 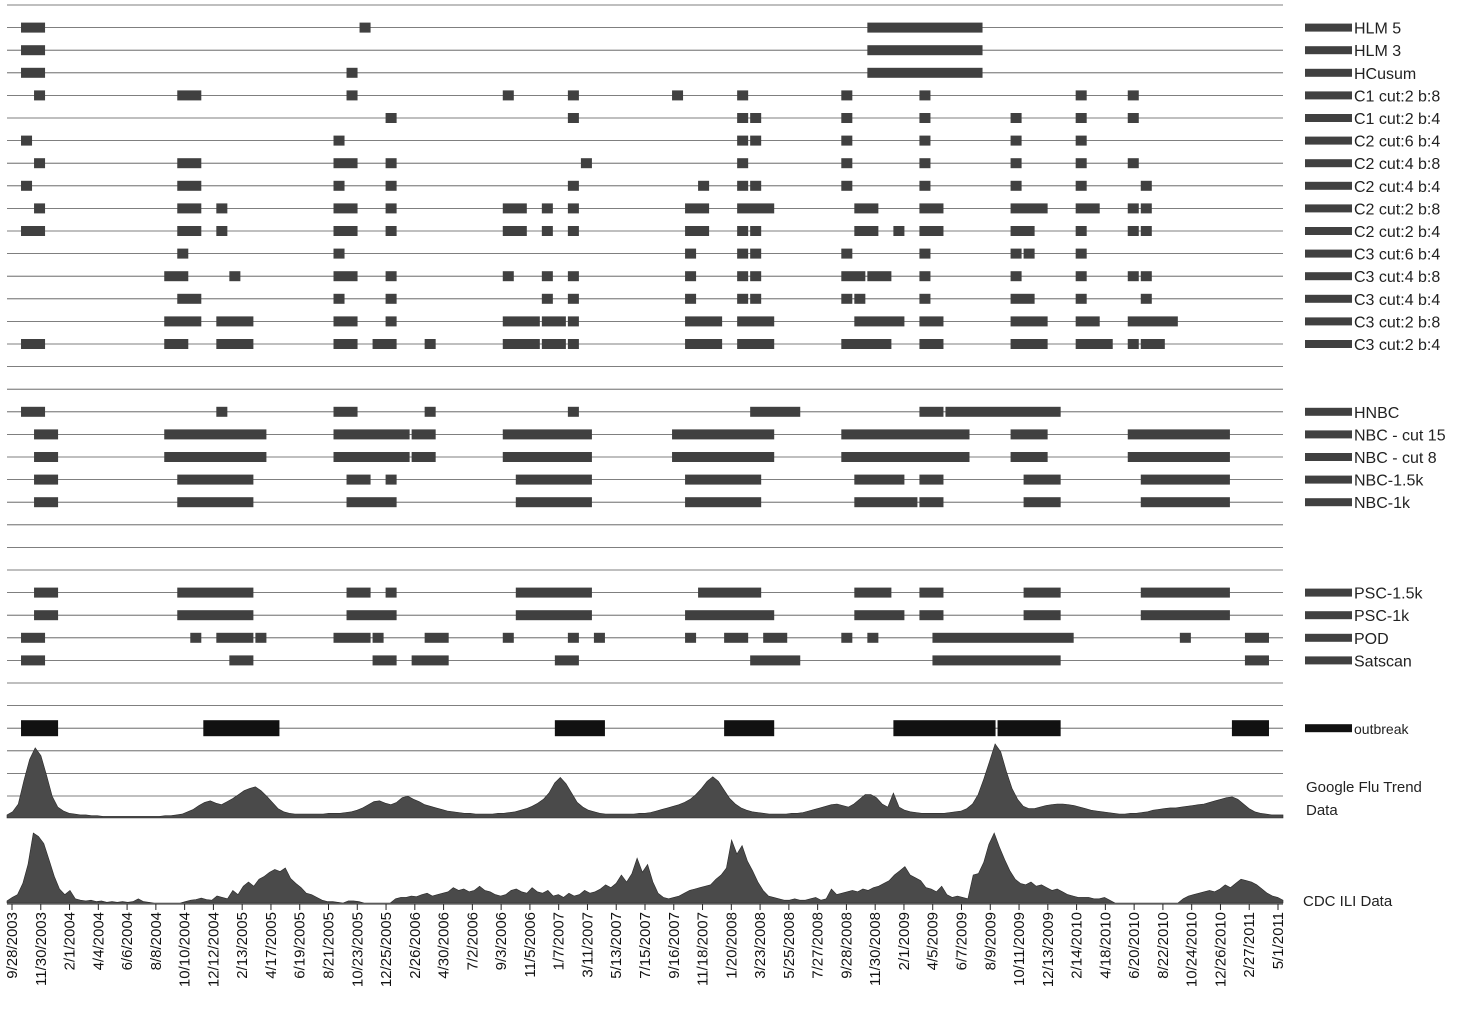 What do you see at coordinates (674, 945) in the screenshot?
I see `x-tick-label-23: 9/16/2007` at bounding box center [674, 945].